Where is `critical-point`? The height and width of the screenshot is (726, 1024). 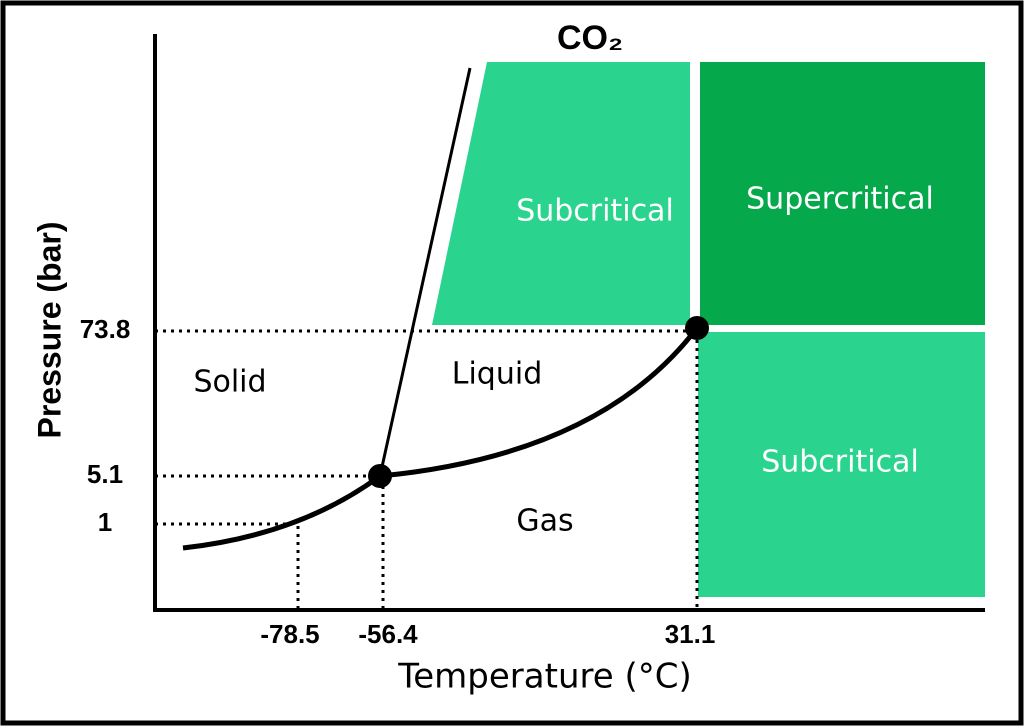 critical-point is located at coordinates (697, 328).